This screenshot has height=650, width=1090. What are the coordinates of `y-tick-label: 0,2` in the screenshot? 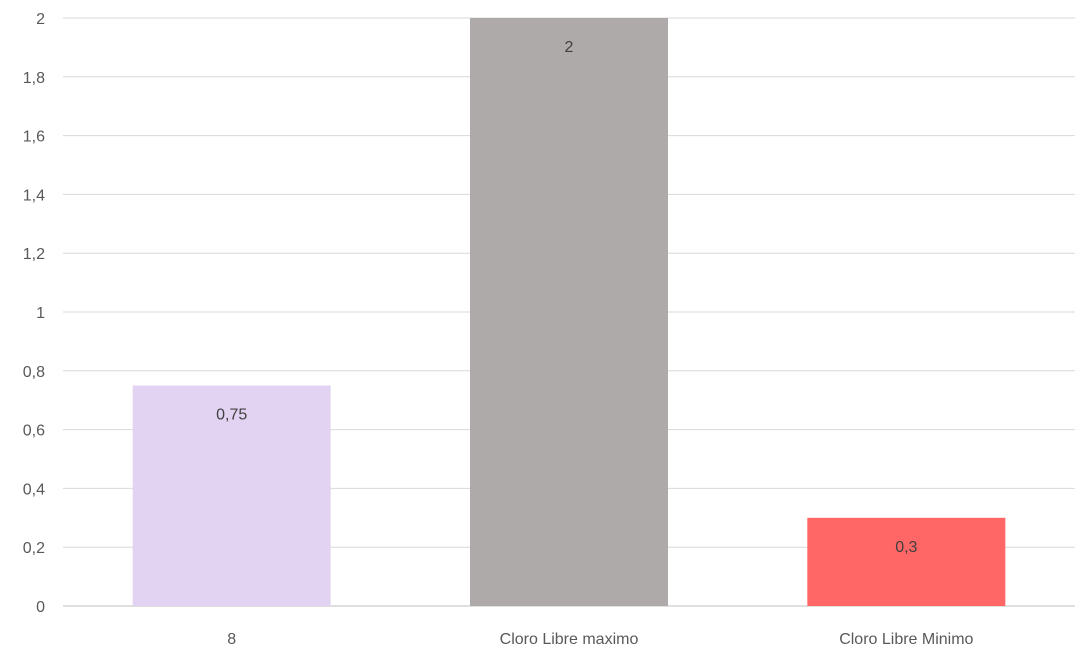 It's located at (34, 548).